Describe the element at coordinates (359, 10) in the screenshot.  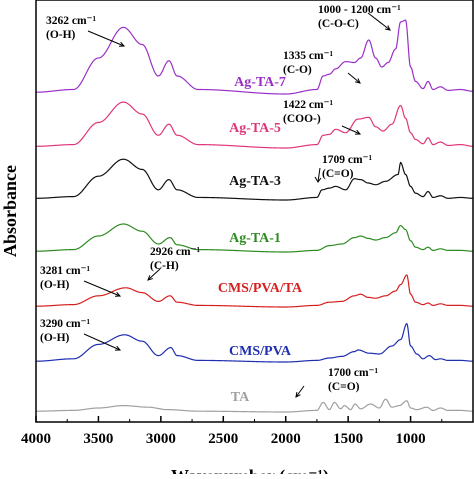
I see `annotation-text: 1000 - 1200 cm⁻¹` at that location.